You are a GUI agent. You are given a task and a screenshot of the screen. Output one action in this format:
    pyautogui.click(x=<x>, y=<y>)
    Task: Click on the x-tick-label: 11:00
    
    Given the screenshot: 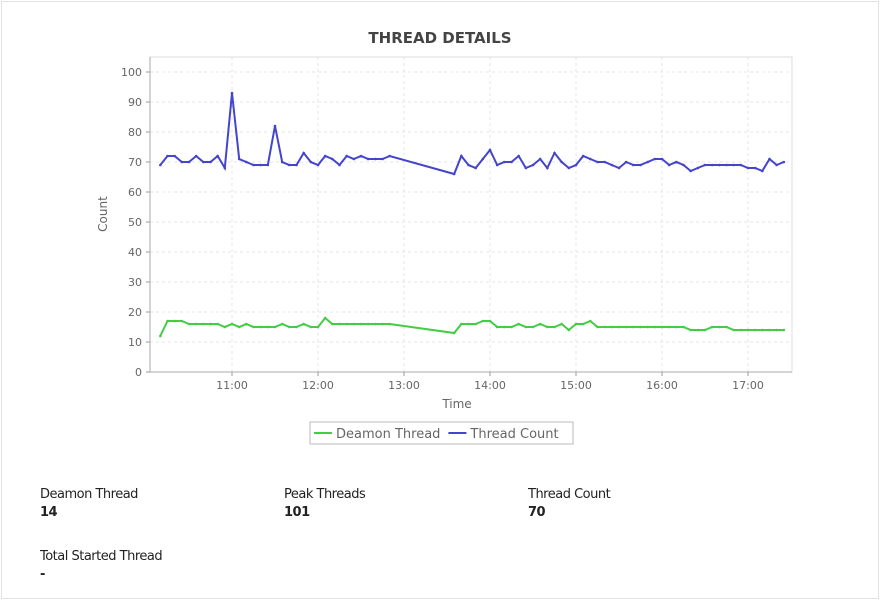 What is the action you would take?
    pyautogui.click(x=232, y=385)
    